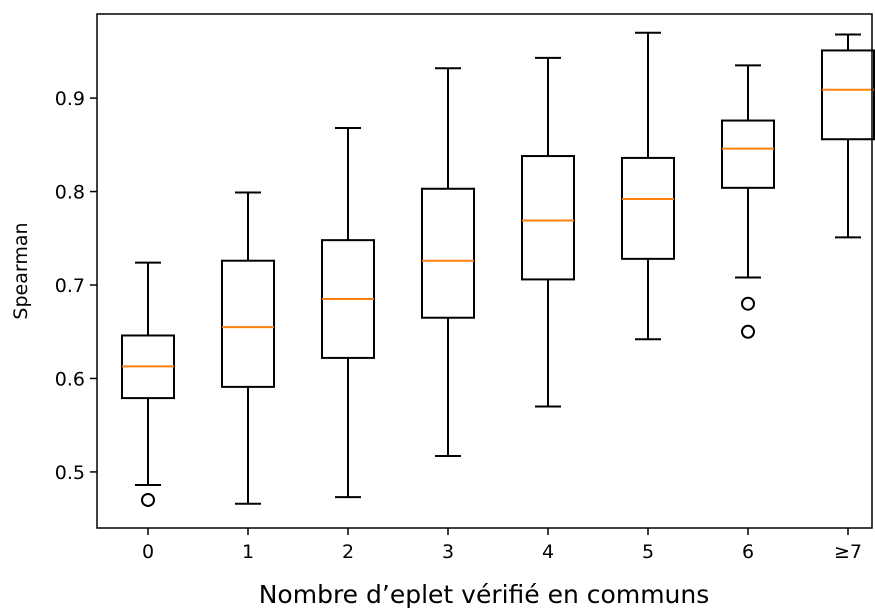  Describe the element at coordinates (502, 545) in the screenshot. I see `x-axis: 0 1 2 3 4 5 6 ≥7` at that location.